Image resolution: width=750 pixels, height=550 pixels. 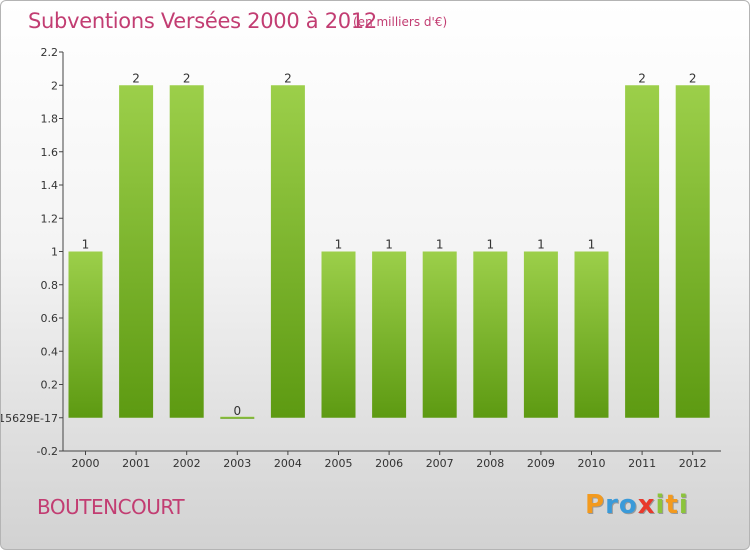 What do you see at coordinates (50, 218) in the screenshot?
I see `y-tick-label: 1.2` at bounding box center [50, 218].